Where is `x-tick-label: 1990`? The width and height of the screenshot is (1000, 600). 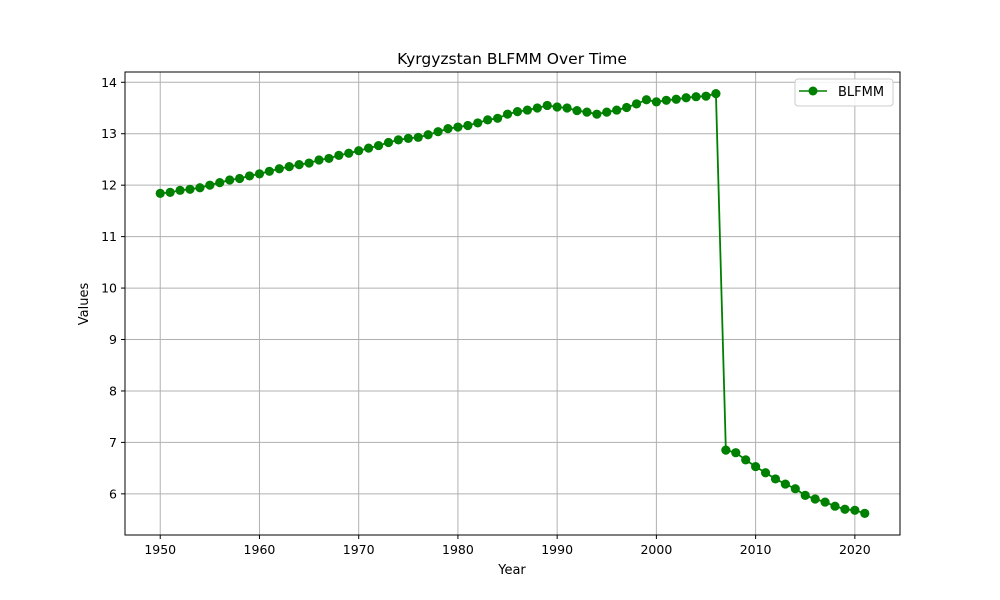 x-tick-label: 1990 is located at coordinates (557, 549).